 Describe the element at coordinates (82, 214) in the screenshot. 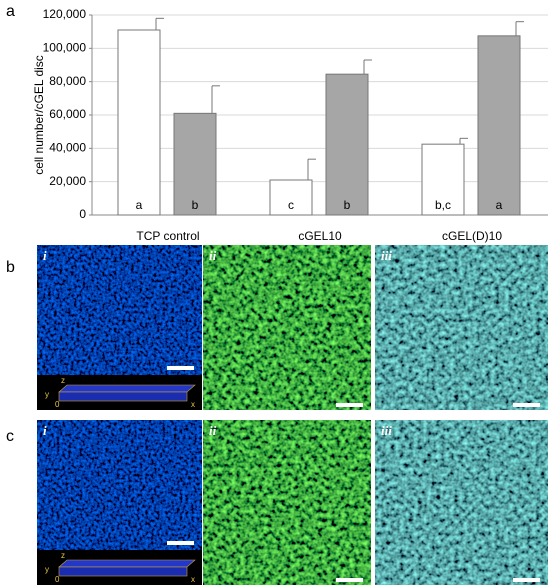

I see `y-tick-label: 0` at that location.